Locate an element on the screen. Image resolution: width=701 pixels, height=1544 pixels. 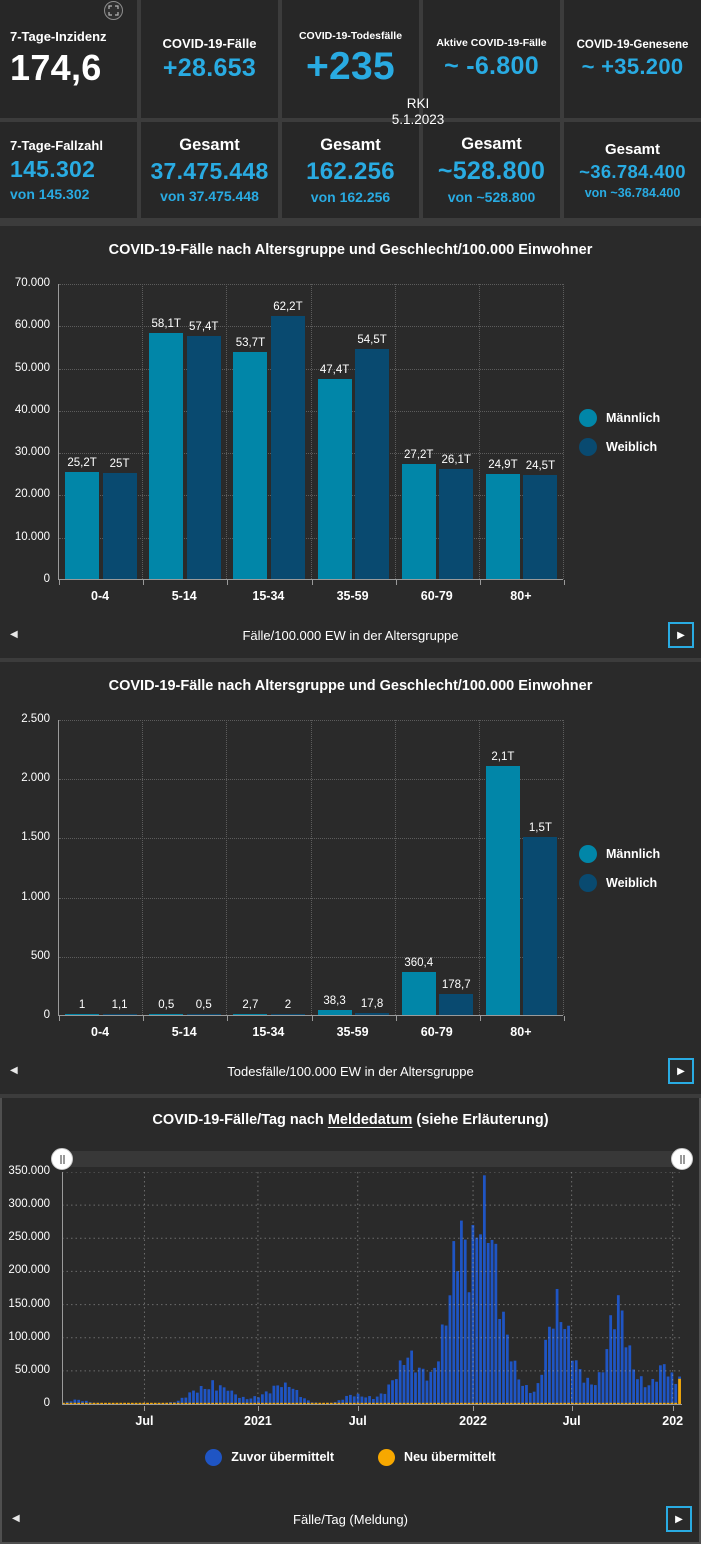
card-label: COVID-19-Todesfälle is located at coordinates (350, 35).